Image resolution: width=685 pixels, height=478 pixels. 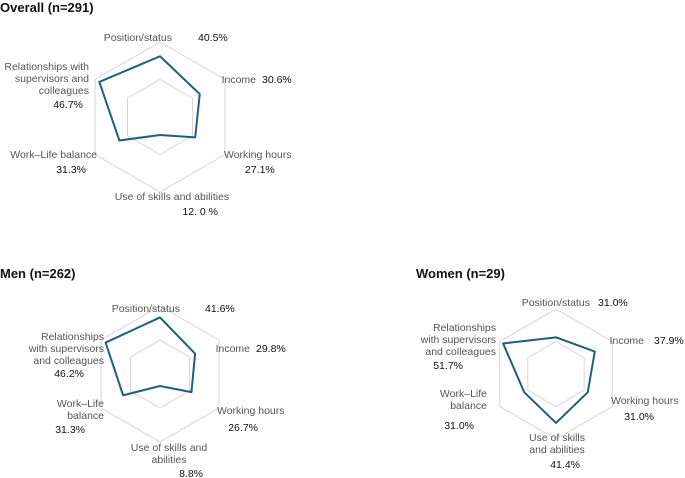 I want to click on overall-point-relationships, so click(x=99, y=82).